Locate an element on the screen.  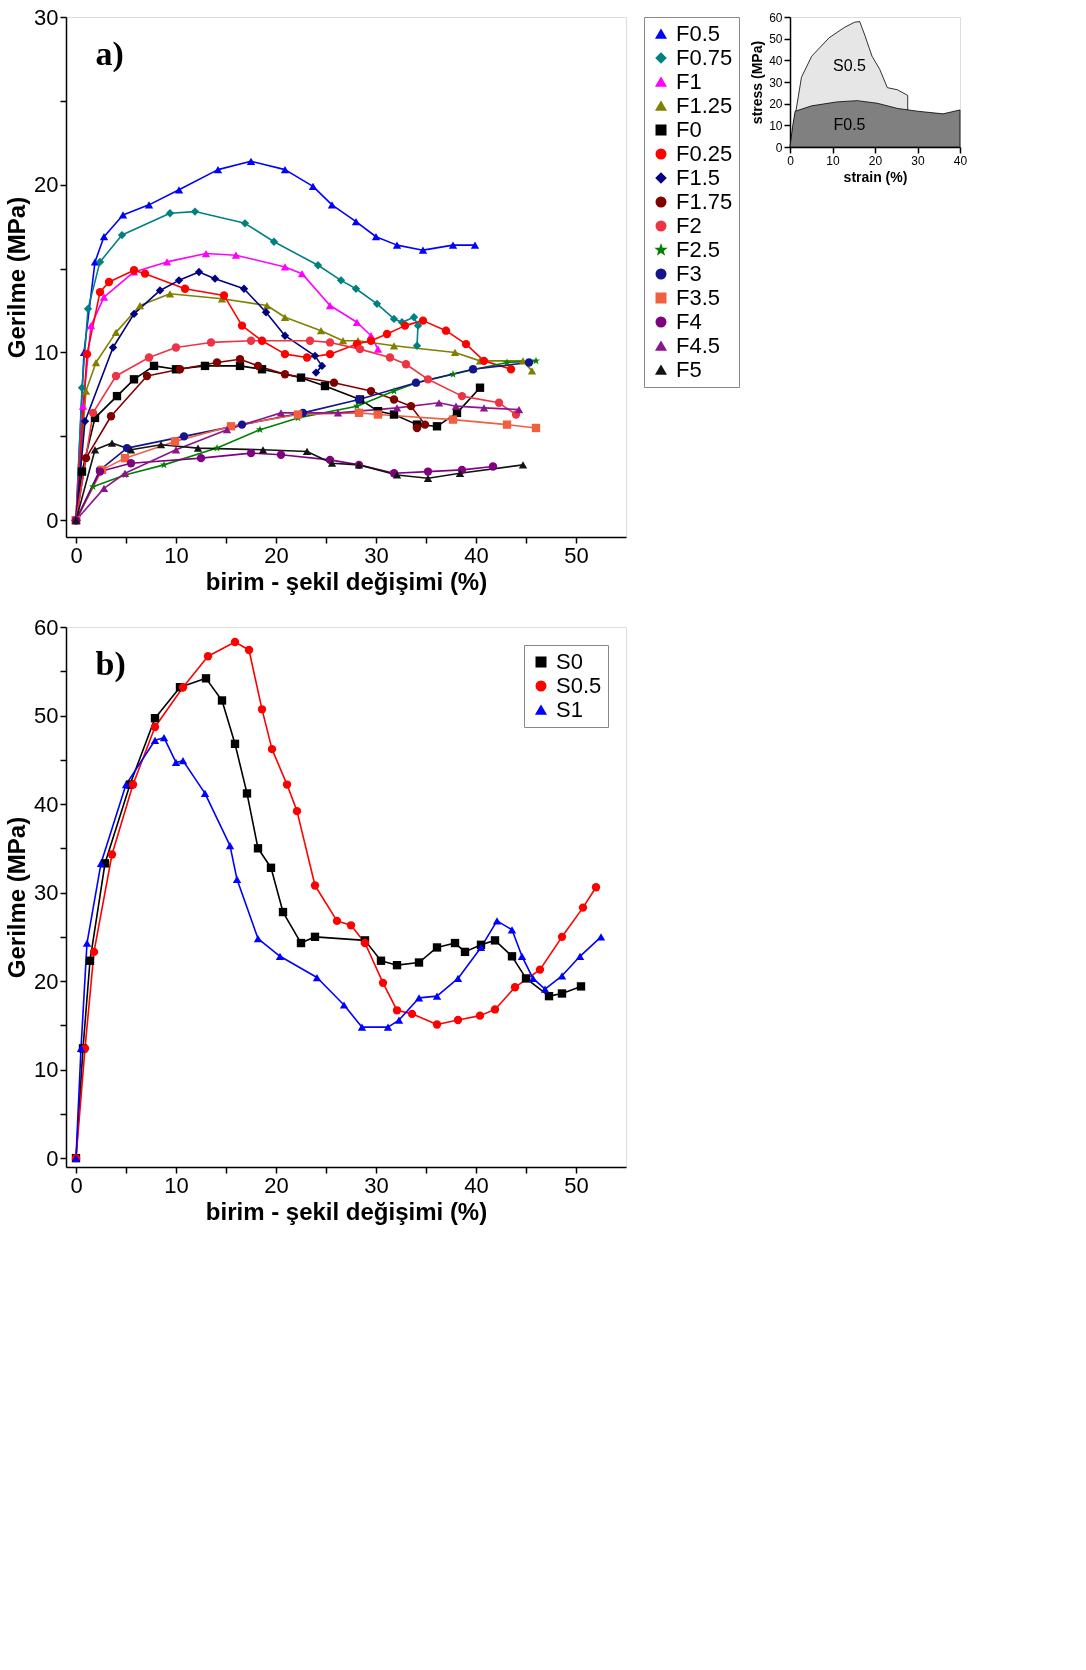
text: a) is located at coordinates (109, 54).